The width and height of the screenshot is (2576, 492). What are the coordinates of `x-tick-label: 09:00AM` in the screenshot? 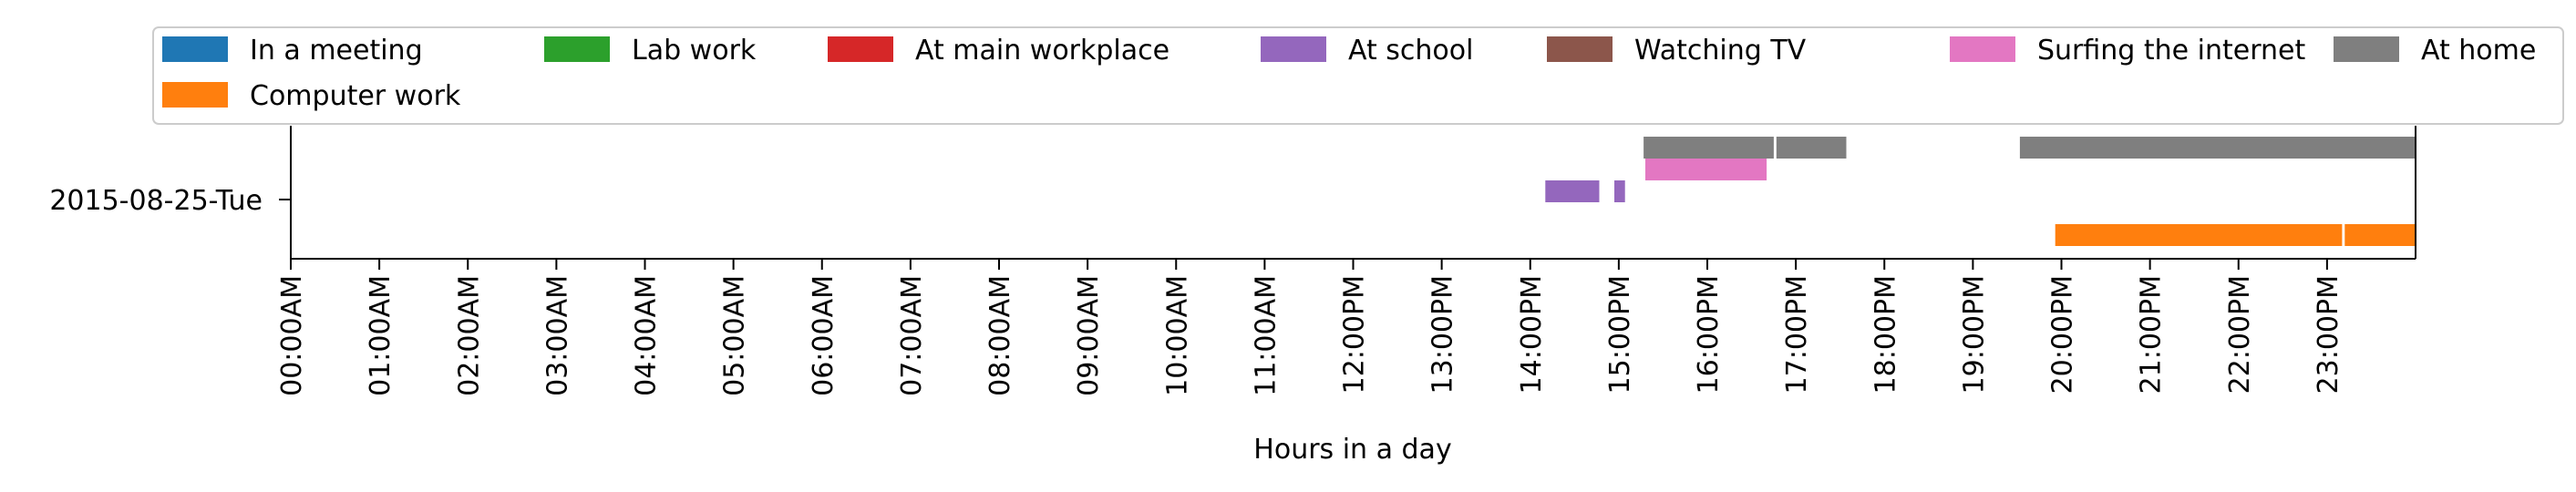 It's located at (1089, 335).